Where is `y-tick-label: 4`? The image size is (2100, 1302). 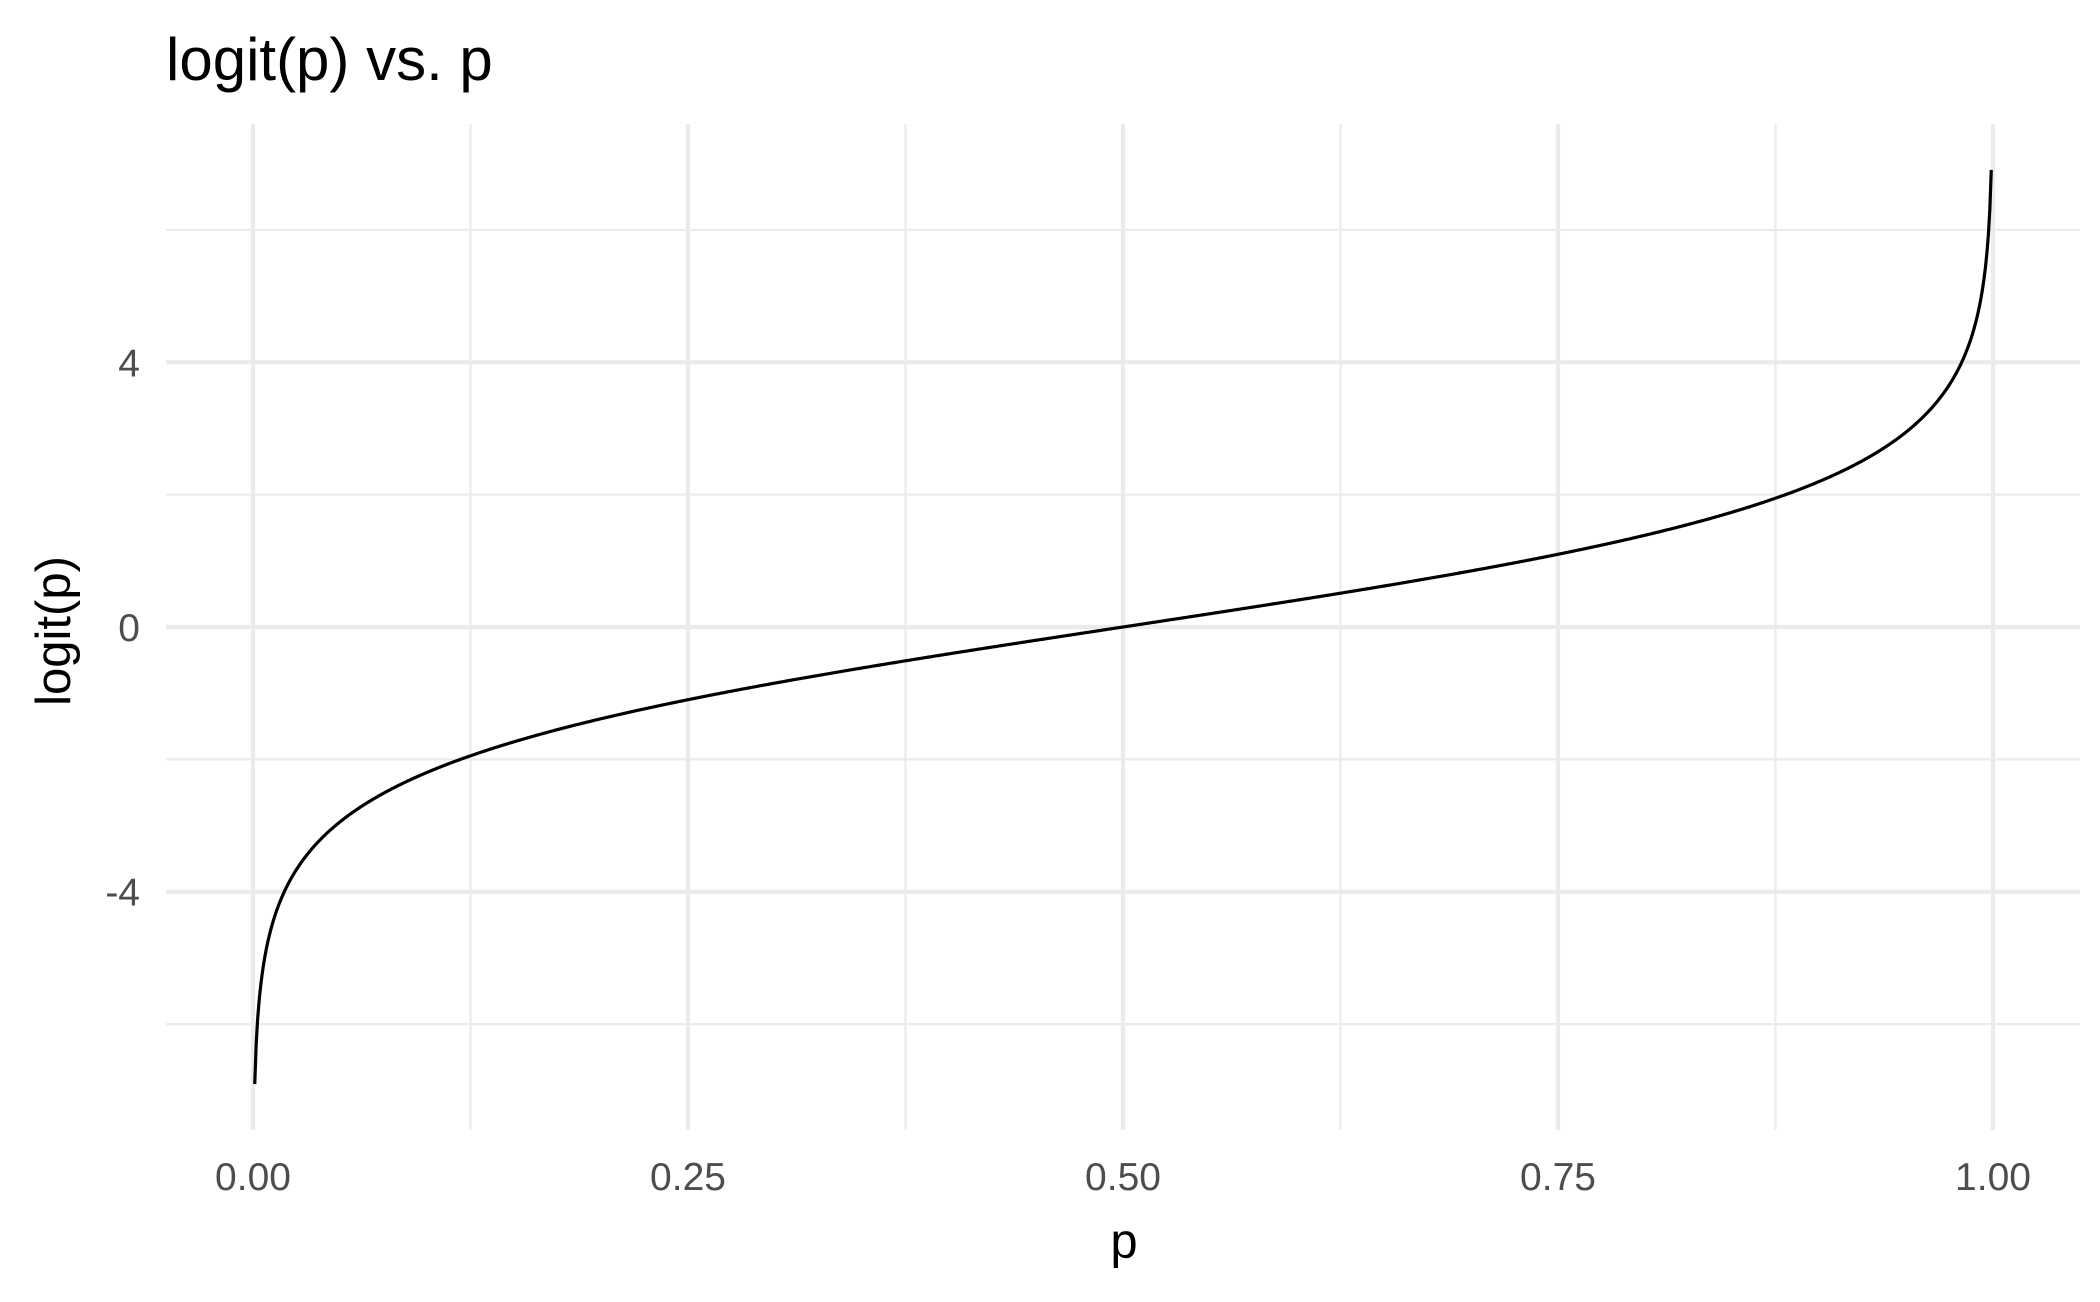
y-tick-label: 4 is located at coordinates (129, 363).